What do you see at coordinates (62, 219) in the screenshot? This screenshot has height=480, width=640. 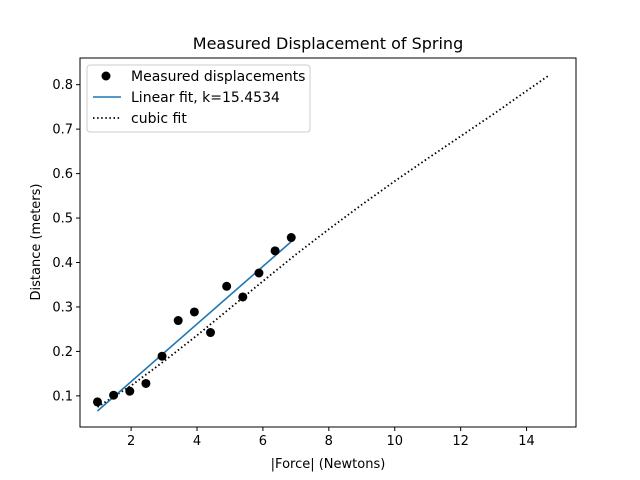 I see `y-tick-label: 0.5` at bounding box center [62, 219].